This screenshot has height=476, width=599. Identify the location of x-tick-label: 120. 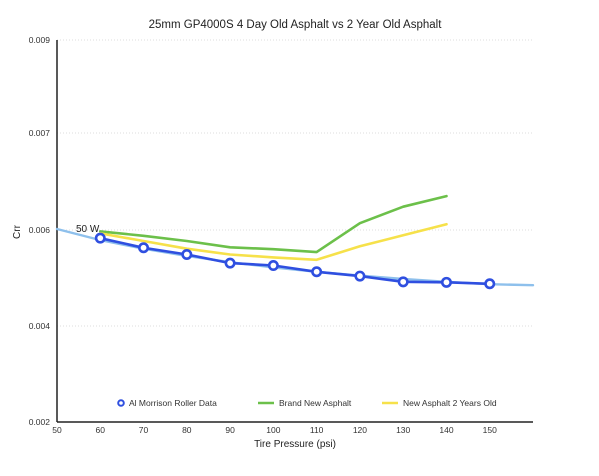
(360, 430).